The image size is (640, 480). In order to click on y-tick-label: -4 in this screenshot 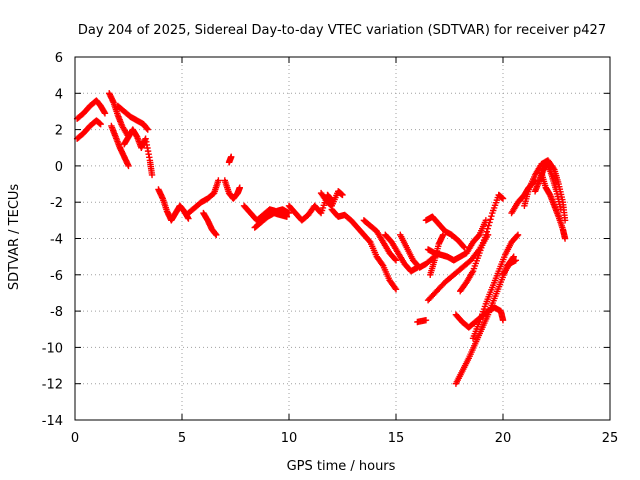, I will do `click(56, 240)`.